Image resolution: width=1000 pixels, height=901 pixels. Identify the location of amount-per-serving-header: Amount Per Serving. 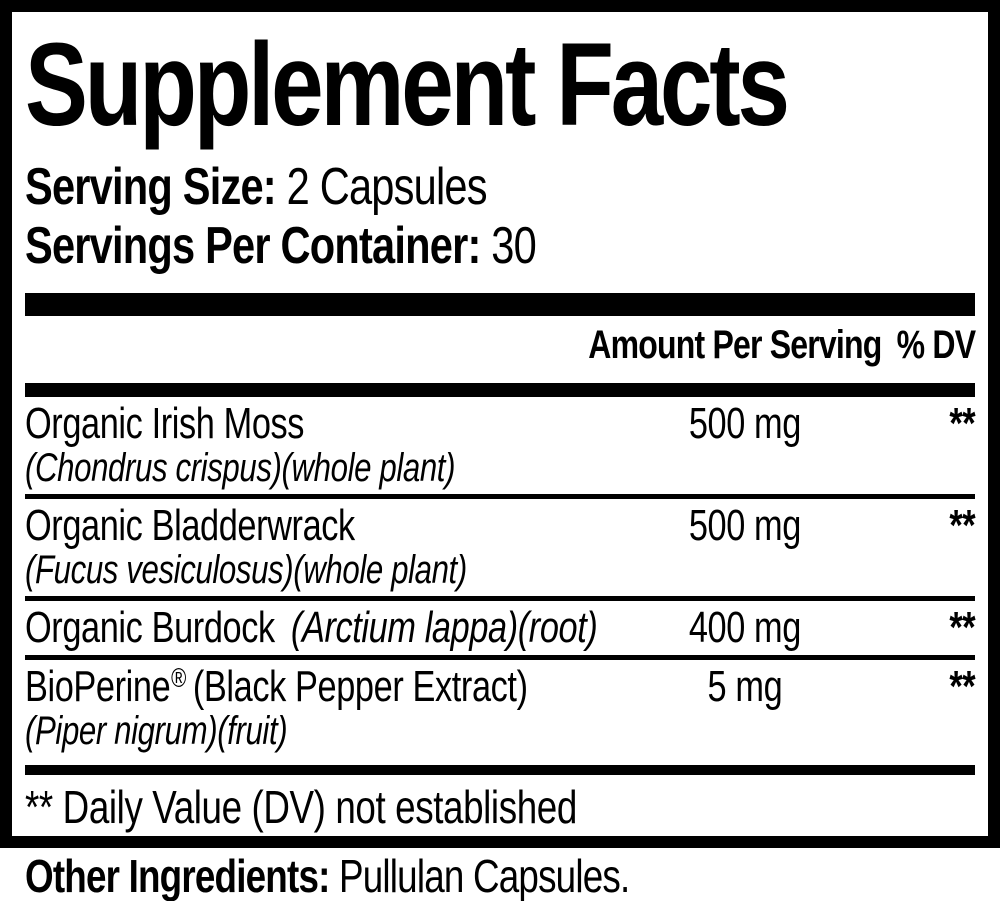
(735, 345).